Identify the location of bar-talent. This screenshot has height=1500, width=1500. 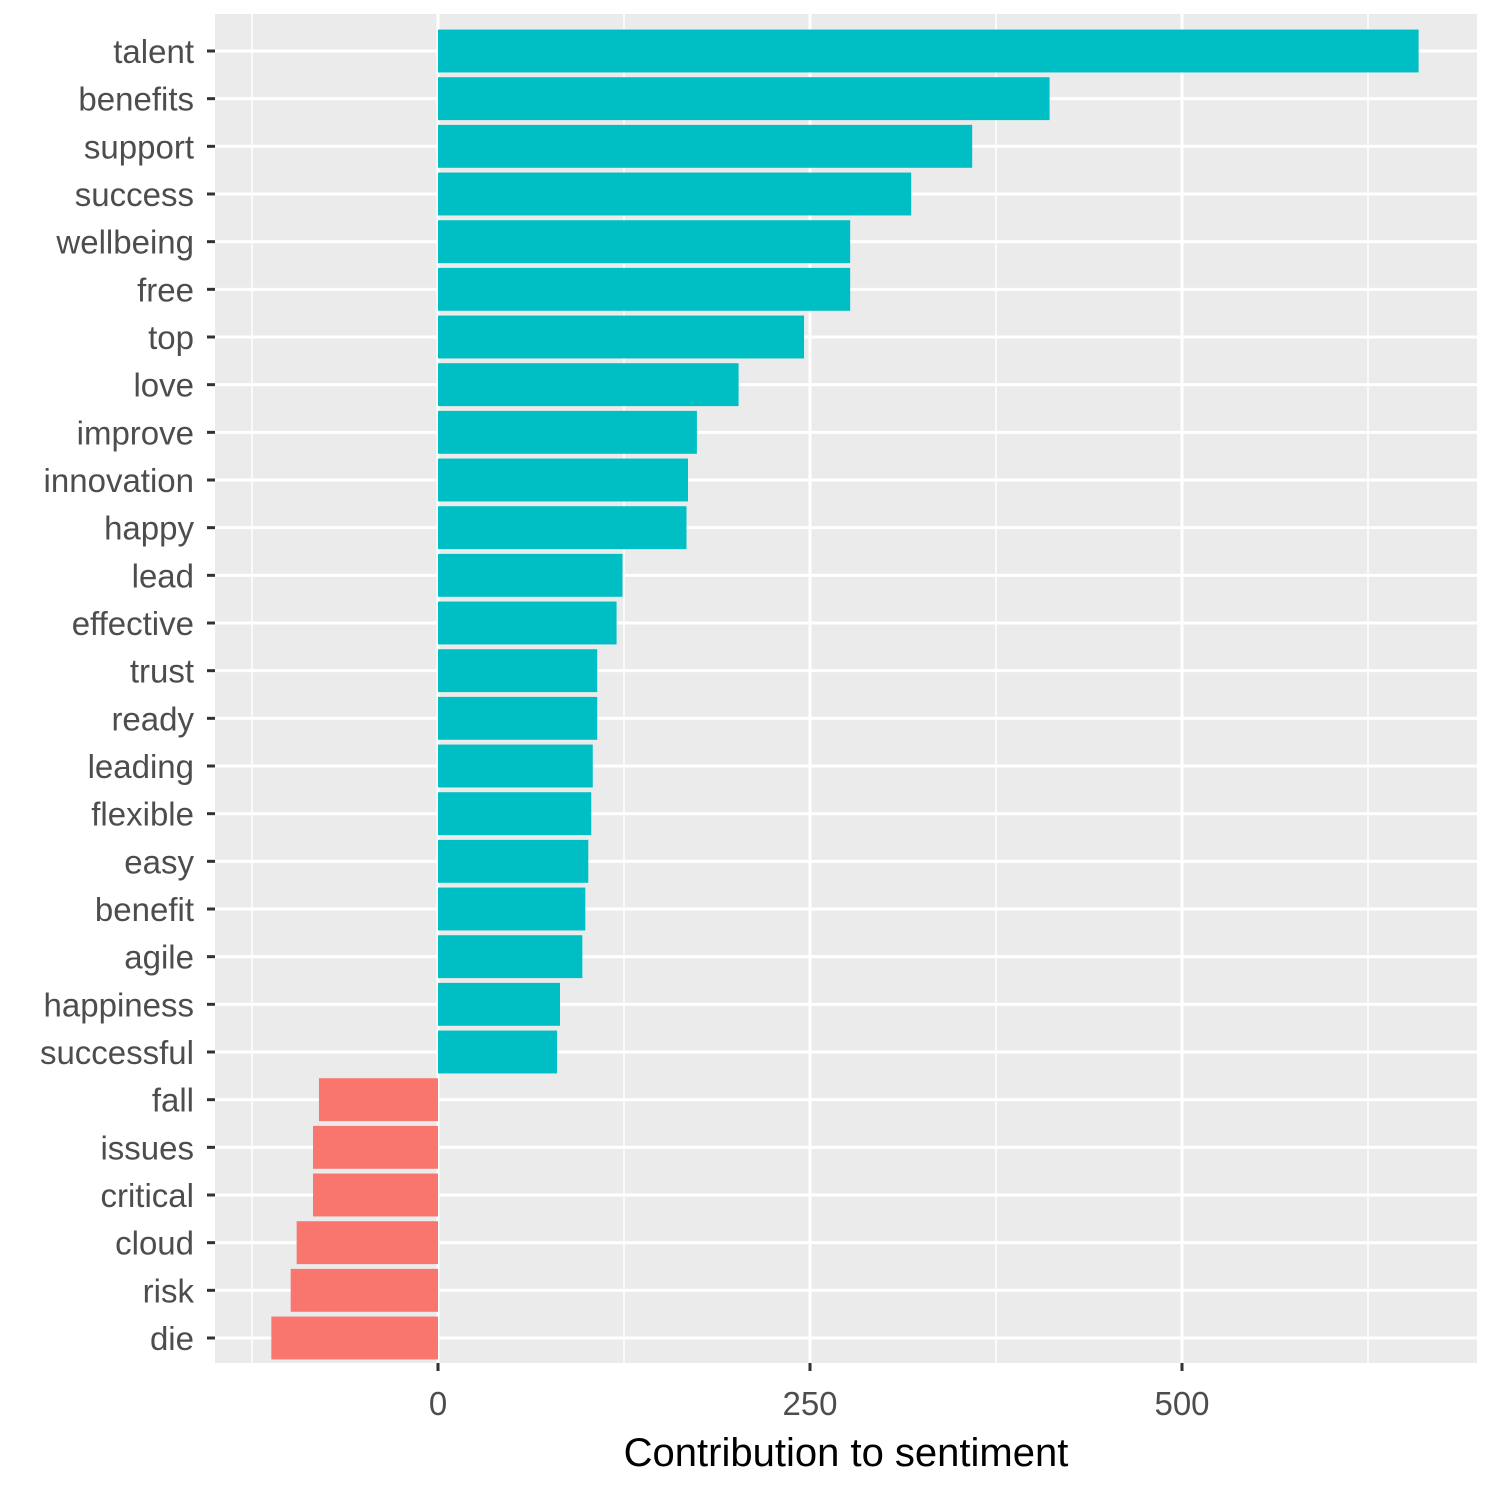
(928, 51).